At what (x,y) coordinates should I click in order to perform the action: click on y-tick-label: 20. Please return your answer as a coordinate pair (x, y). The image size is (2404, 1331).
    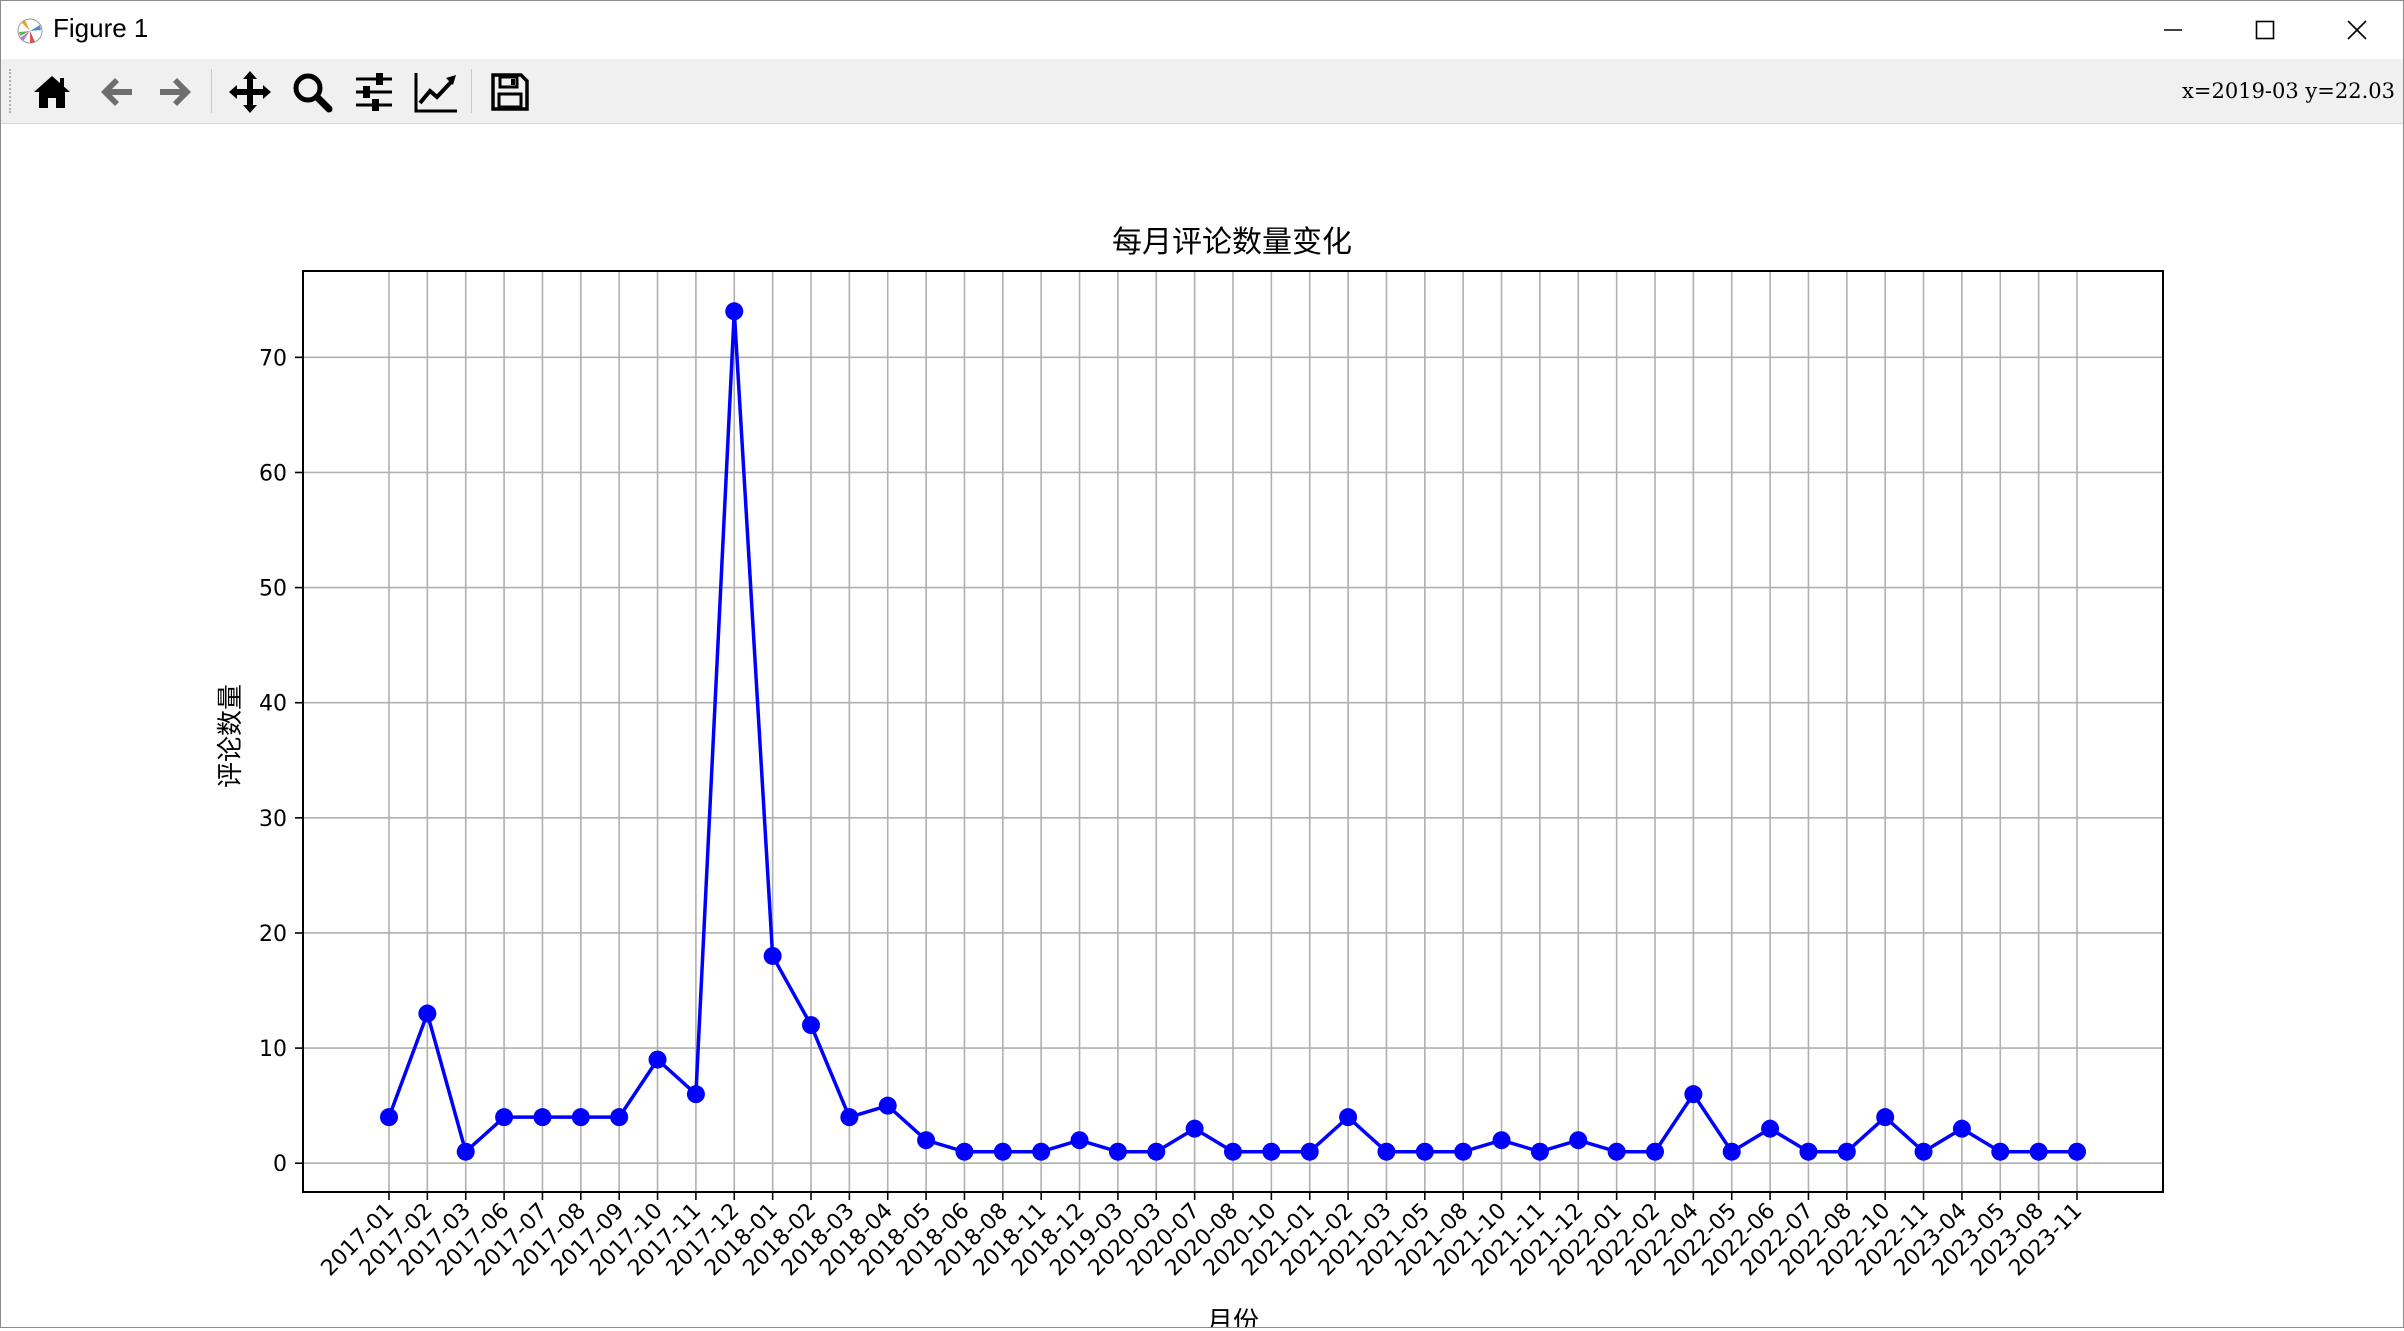
    Looking at the image, I should click on (273, 934).